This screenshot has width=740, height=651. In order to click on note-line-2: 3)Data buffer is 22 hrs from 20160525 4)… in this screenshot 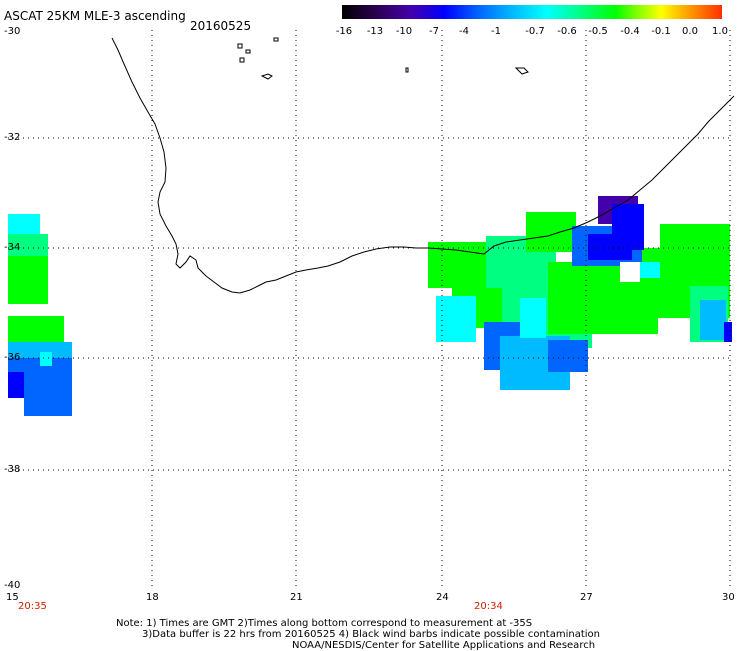, I will do `click(371, 634)`.